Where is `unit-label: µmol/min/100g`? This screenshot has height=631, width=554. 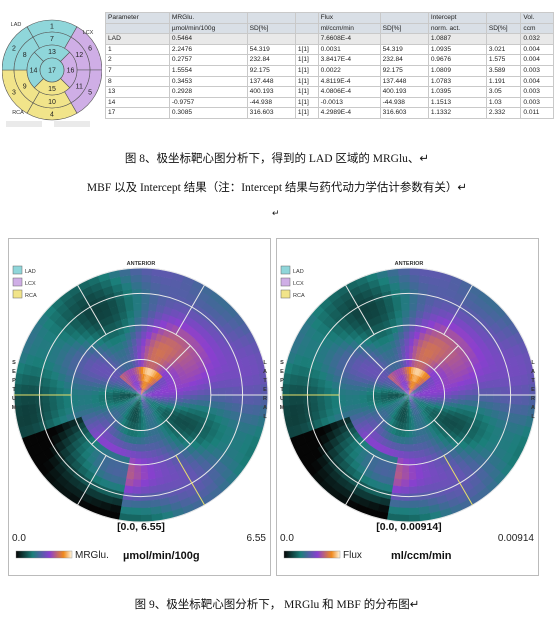
unit-label: µmol/min/100g is located at coordinates (161, 556).